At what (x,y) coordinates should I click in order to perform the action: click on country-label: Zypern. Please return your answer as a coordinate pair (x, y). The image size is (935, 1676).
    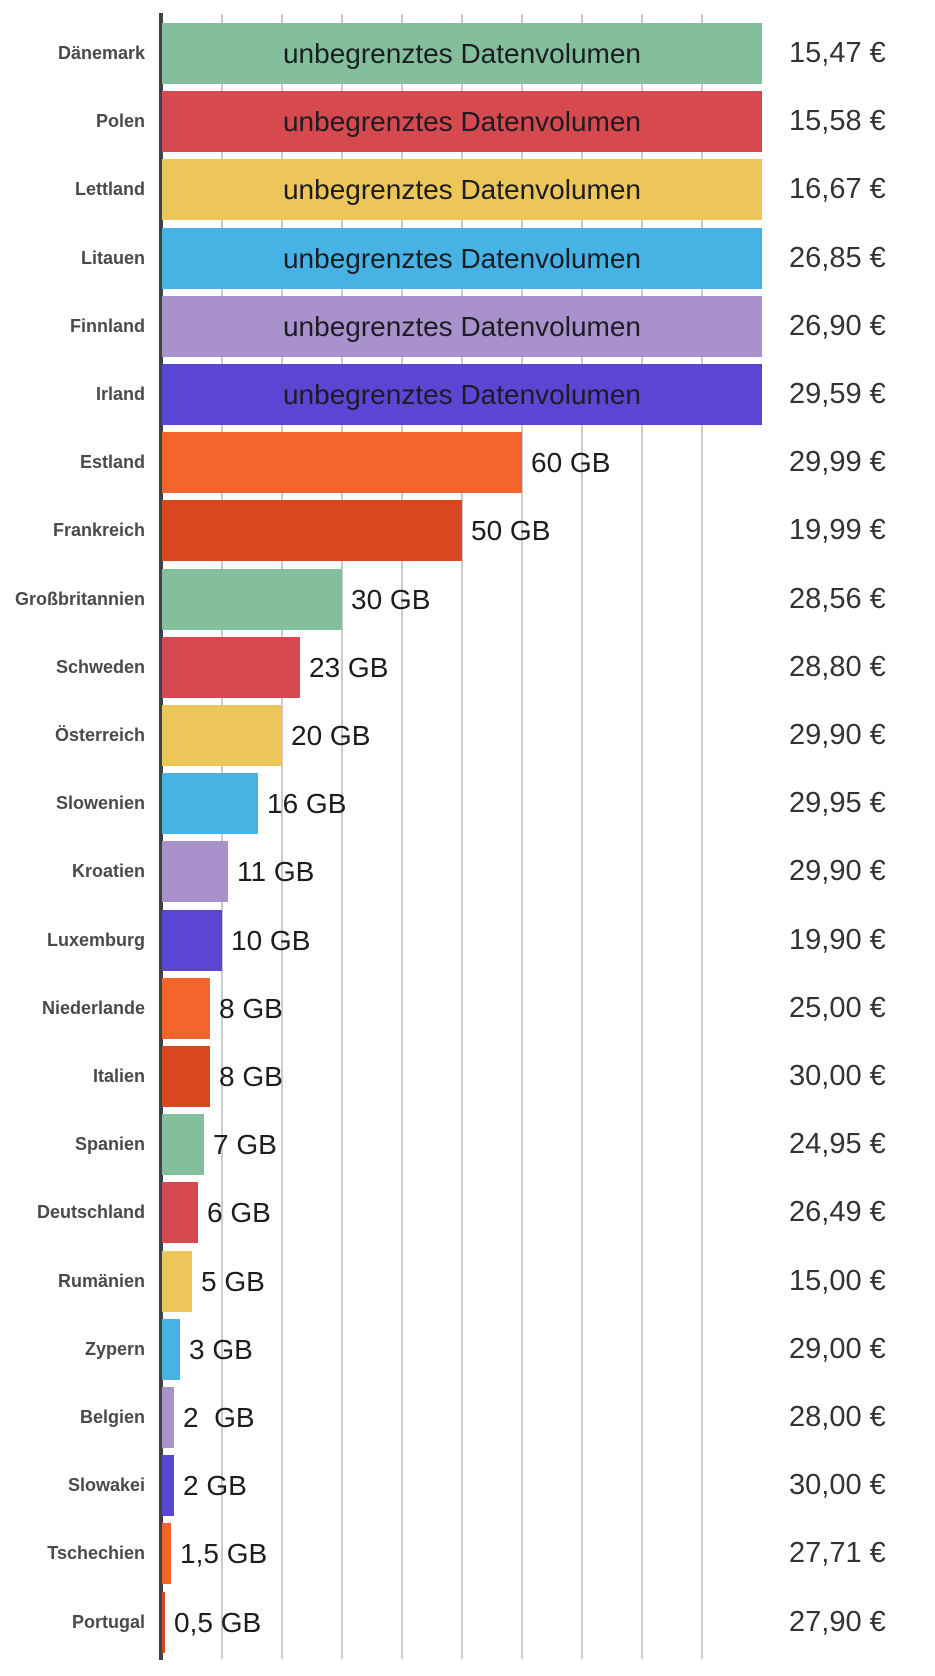
    Looking at the image, I should click on (114, 1349).